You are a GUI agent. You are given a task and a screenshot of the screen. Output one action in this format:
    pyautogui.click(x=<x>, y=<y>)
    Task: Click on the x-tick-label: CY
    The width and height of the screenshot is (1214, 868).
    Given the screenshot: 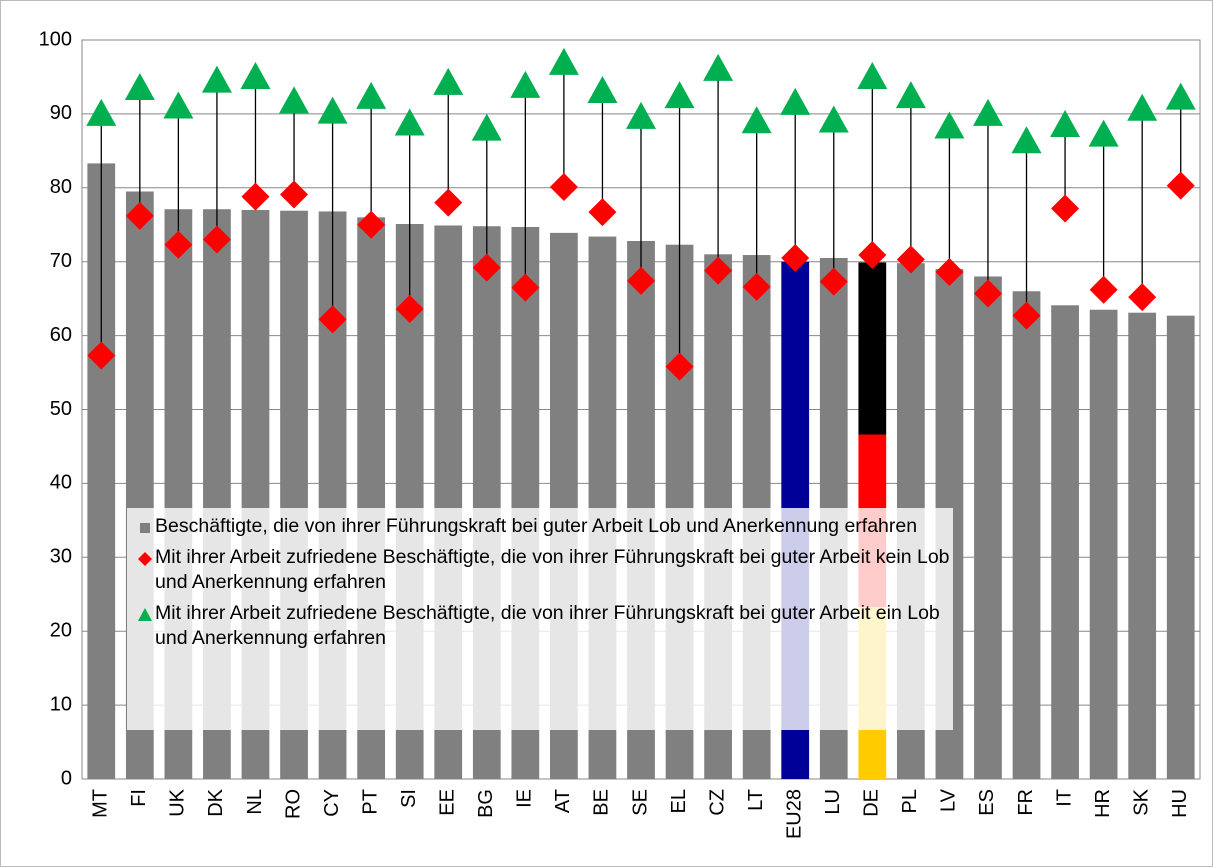 What is the action you would take?
    pyautogui.click(x=332, y=803)
    